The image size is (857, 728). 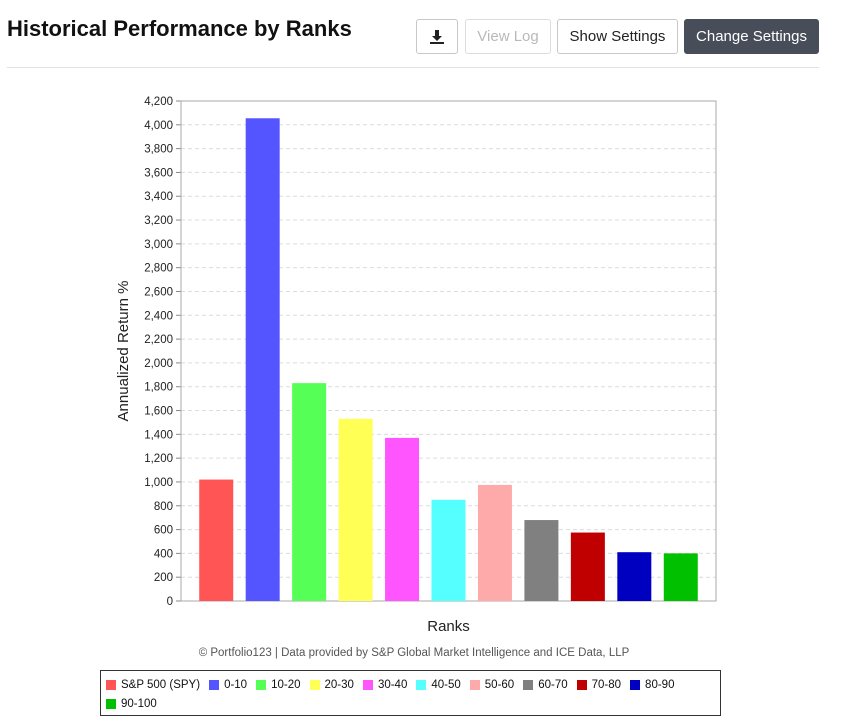 What do you see at coordinates (392, 684) in the screenshot?
I see `legend-label: 30-40` at bounding box center [392, 684].